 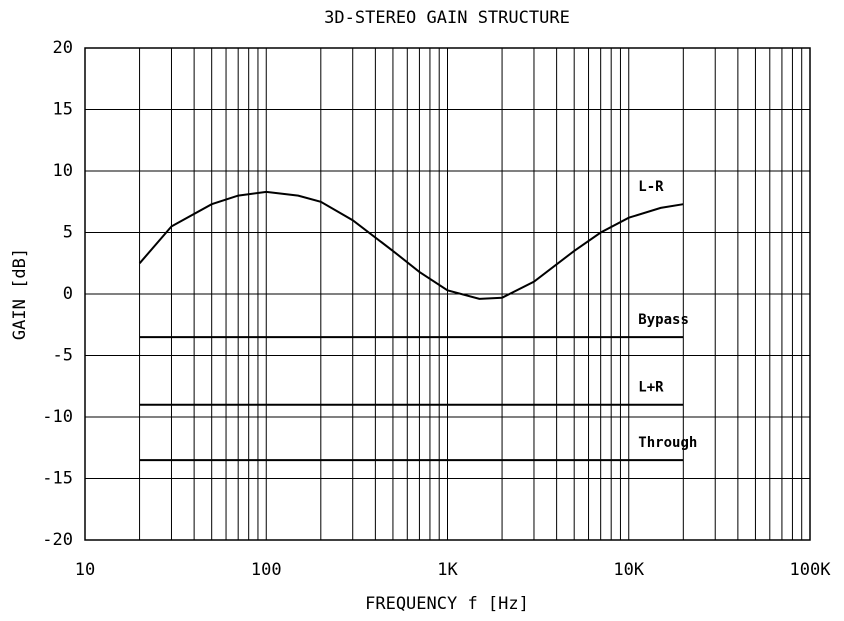 What do you see at coordinates (811, 570) in the screenshot?
I see `x-tick-label: 100K` at bounding box center [811, 570].